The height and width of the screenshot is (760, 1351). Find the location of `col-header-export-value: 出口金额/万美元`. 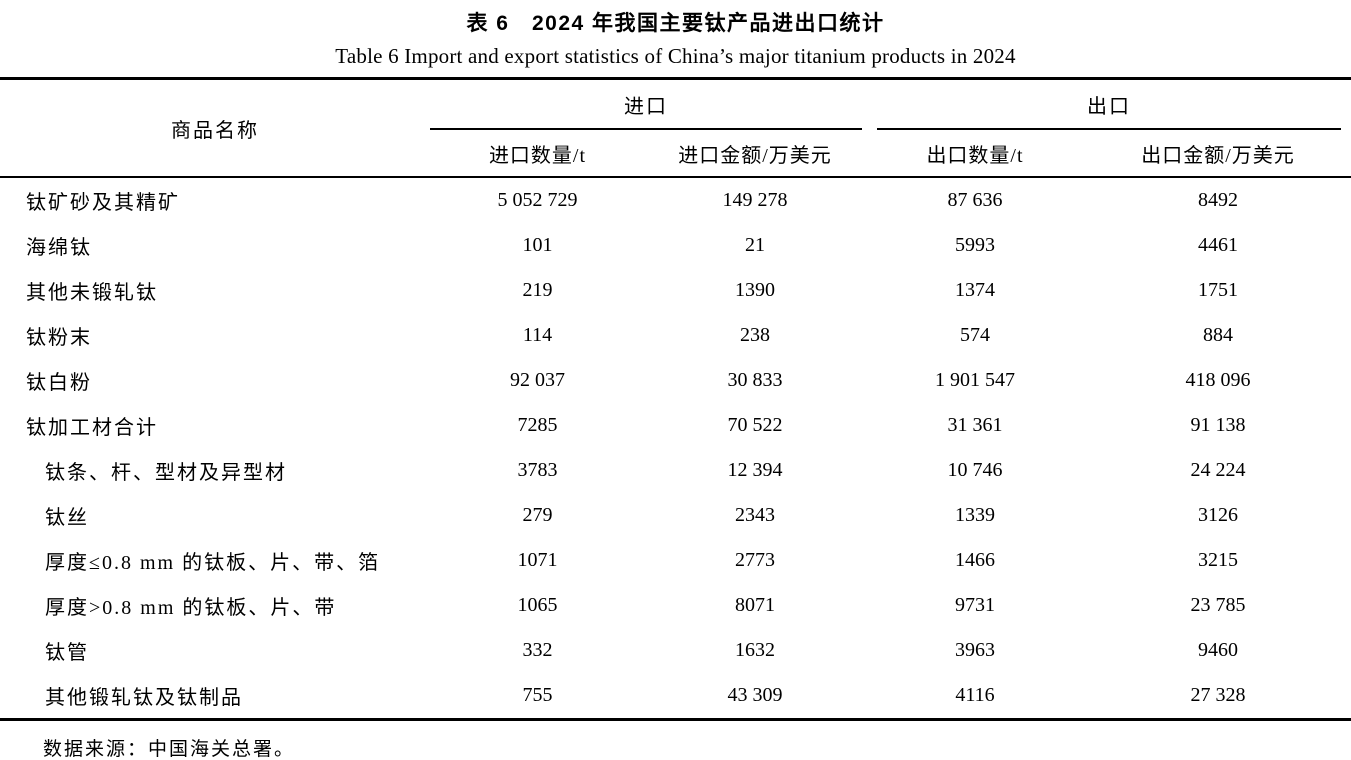

col-header-export-value: 出口金额/万美元 is located at coordinates (1218, 154).